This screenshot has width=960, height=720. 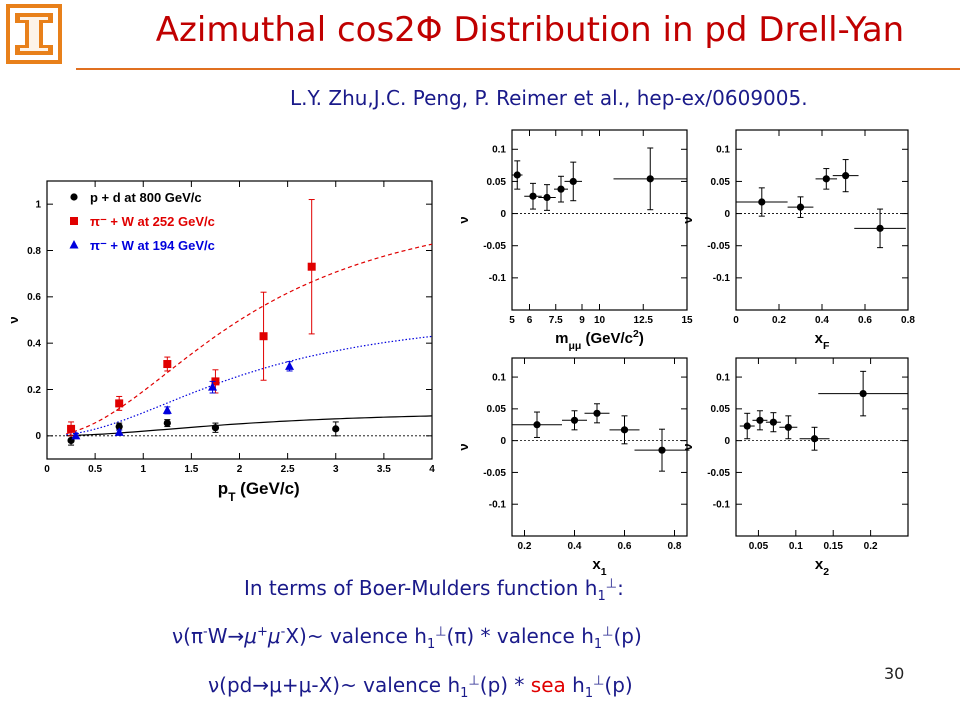 What do you see at coordinates (530, 320) in the screenshot?
I see `x-tick-label: 6` at bounding box center [530, 320].